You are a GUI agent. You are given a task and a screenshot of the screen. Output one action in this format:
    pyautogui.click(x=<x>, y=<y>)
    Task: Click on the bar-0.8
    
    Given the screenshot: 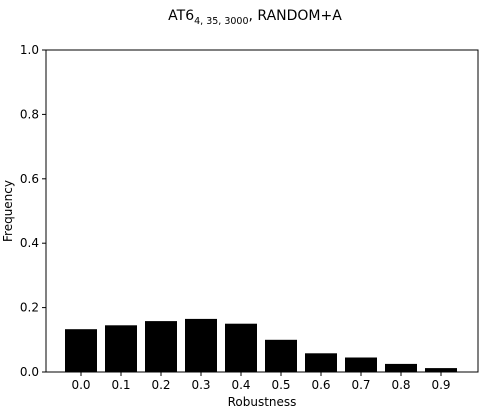 What is the action you would take?
    pyautogui.click(x=401, y=367)
    